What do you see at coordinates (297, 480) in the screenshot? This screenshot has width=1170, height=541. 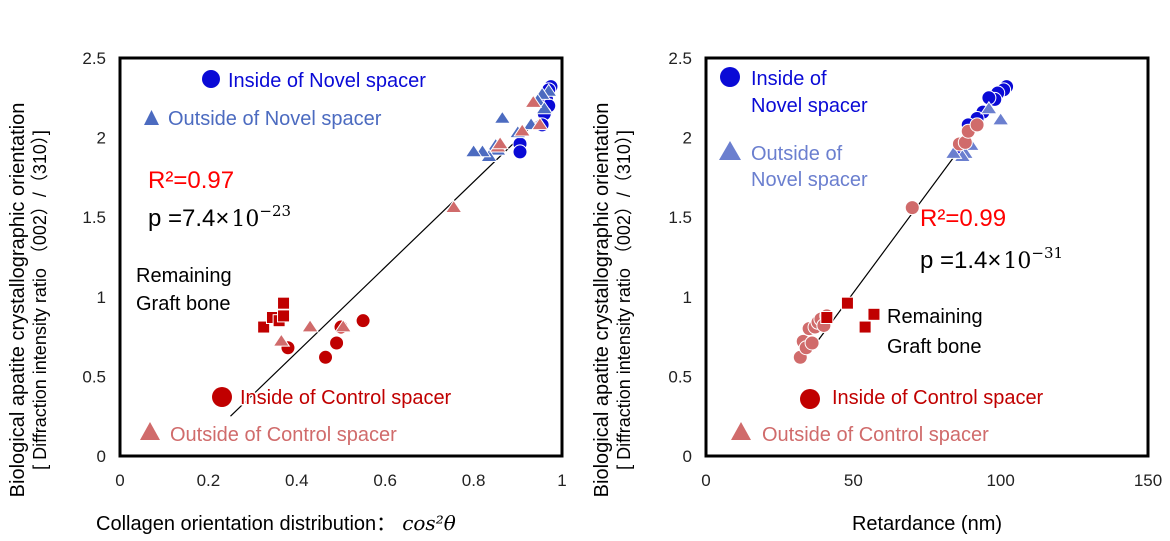 I see `x-tick-label: 0.4` at bounding box center [297, 480].